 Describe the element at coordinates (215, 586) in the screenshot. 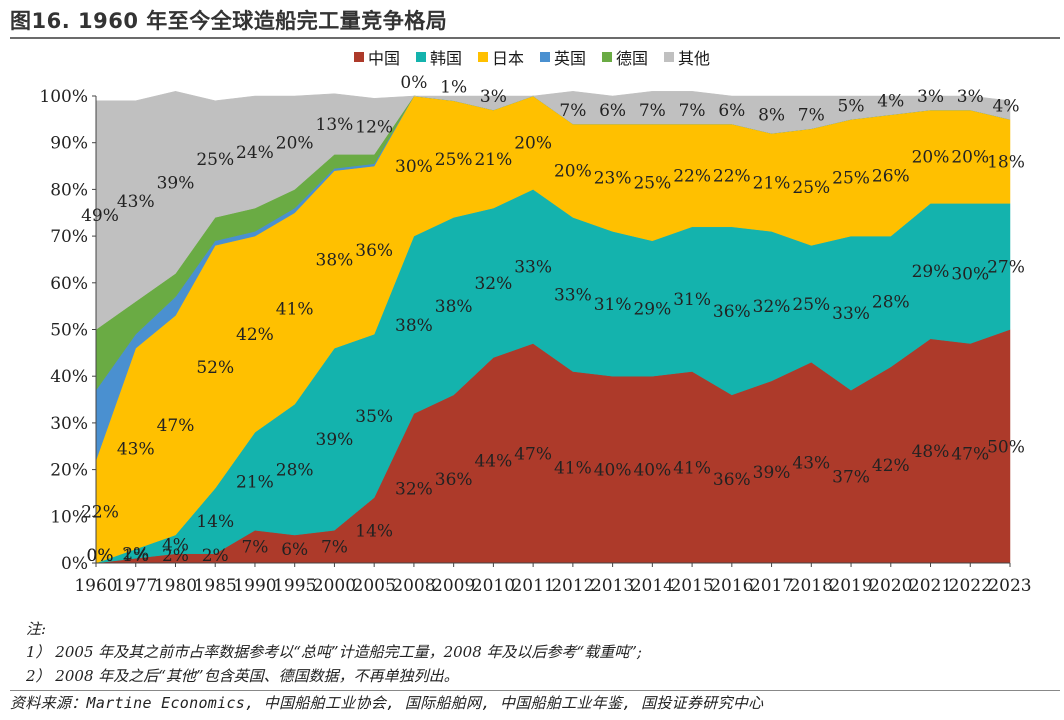

I see `x-tick-label: 1985` at that location.